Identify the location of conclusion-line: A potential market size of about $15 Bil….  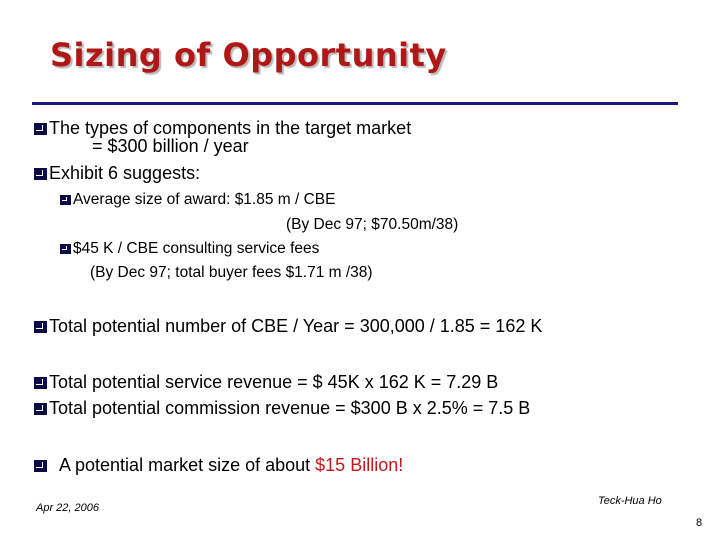
(218, 465).